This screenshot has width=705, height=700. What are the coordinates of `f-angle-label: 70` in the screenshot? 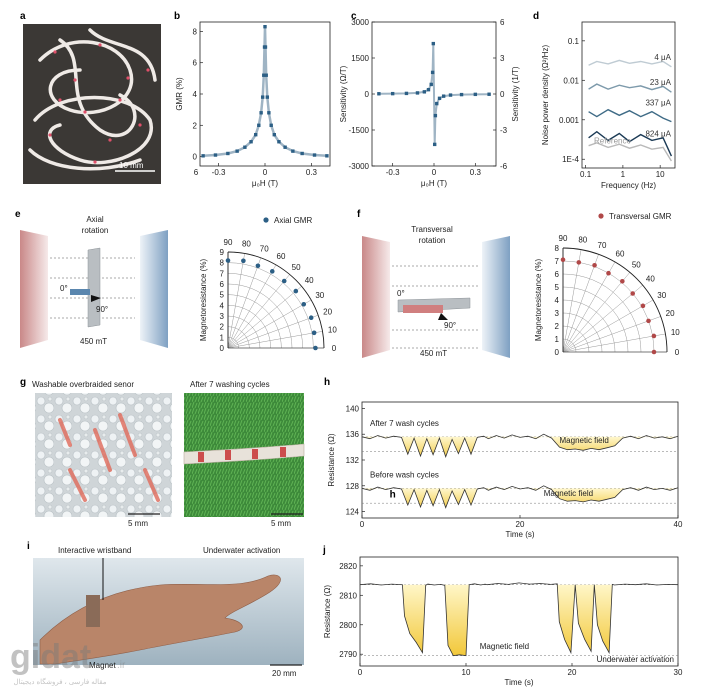 It's located at (602, 245).